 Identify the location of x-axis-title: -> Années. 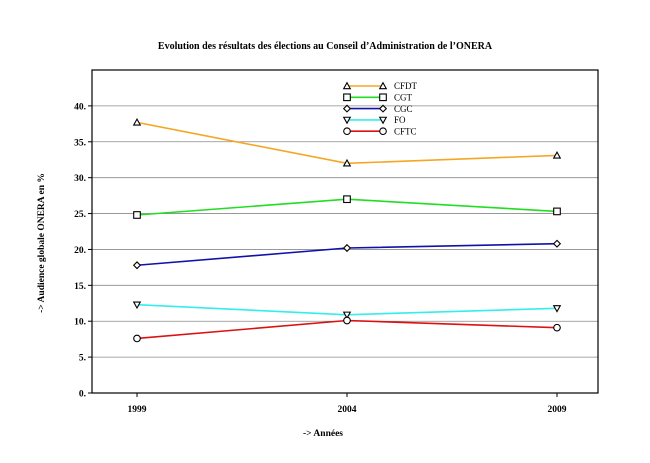
(323, 434).